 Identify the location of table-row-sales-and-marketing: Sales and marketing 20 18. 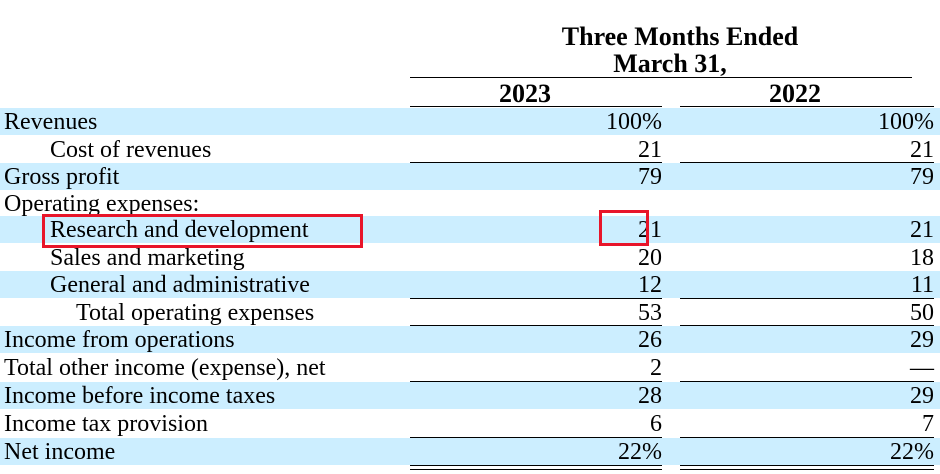
(470, 257).